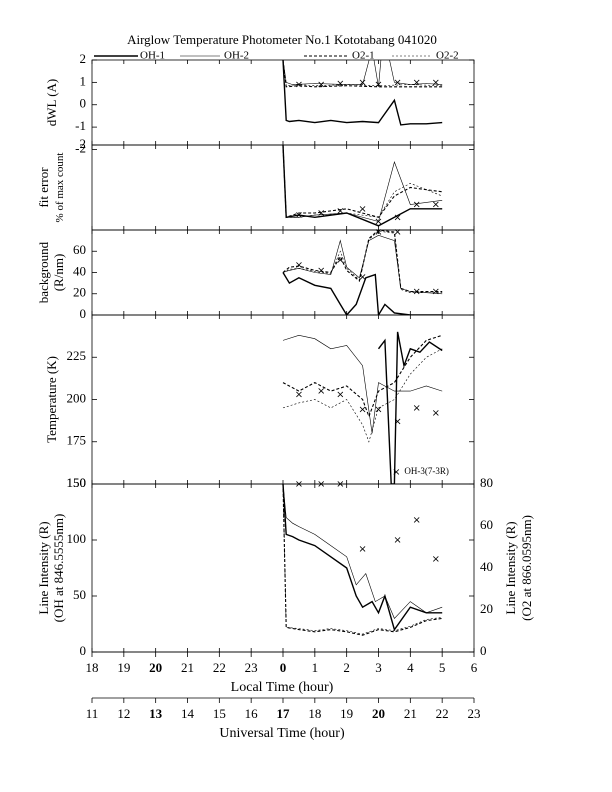  I want to click on annotation-label: OH-3(7-3R), so click(426, 471).